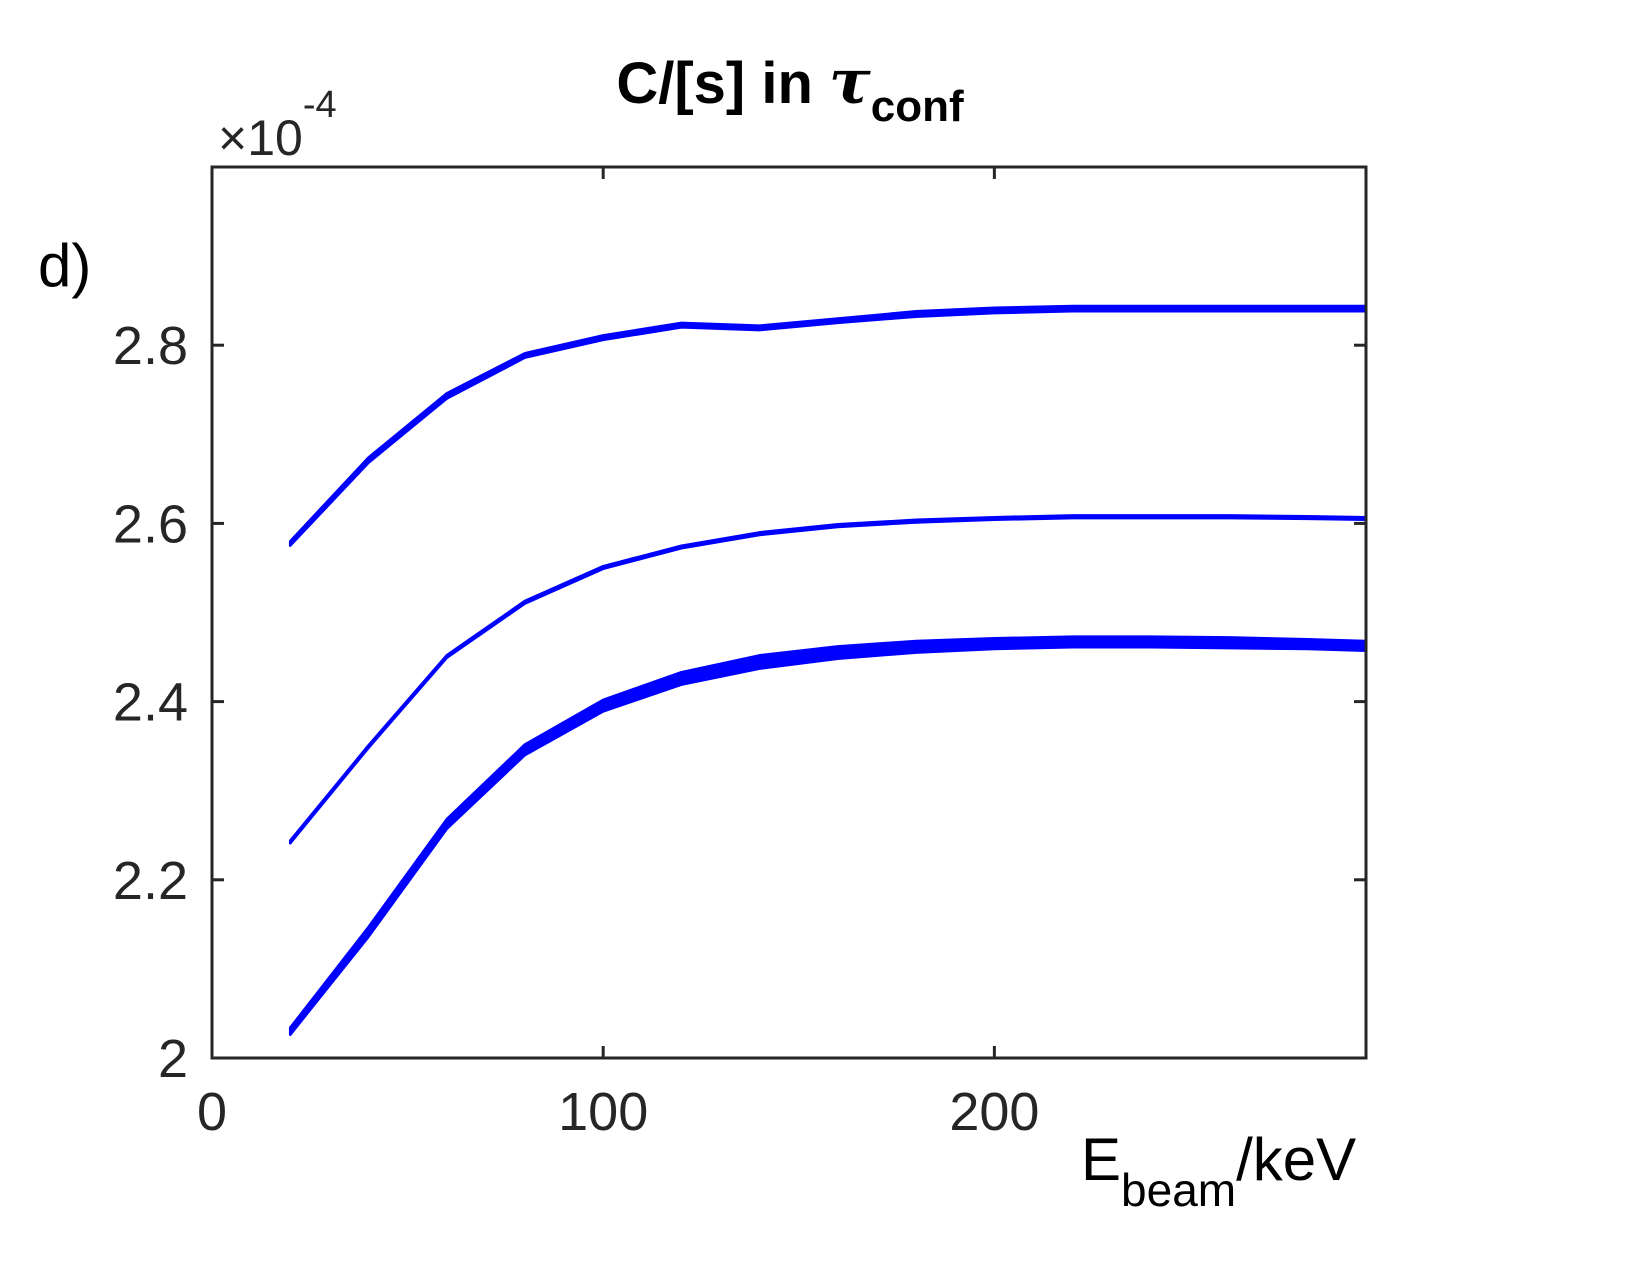 The height and width of the screenshot is (1282, 1634). Describe the element at coordinates (260, 138) in the screenshot. I see `y-multiplier-base: ×10` at that location.